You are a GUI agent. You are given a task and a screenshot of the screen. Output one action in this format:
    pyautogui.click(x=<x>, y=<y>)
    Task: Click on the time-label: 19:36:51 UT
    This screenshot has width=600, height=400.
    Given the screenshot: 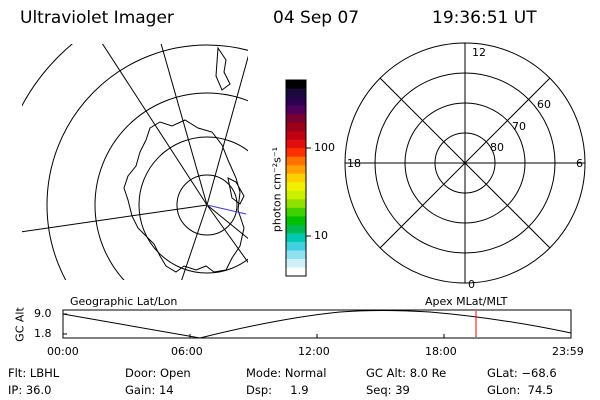 What is the action you would take?
    pyautogui.click(x=484, y=18)
    